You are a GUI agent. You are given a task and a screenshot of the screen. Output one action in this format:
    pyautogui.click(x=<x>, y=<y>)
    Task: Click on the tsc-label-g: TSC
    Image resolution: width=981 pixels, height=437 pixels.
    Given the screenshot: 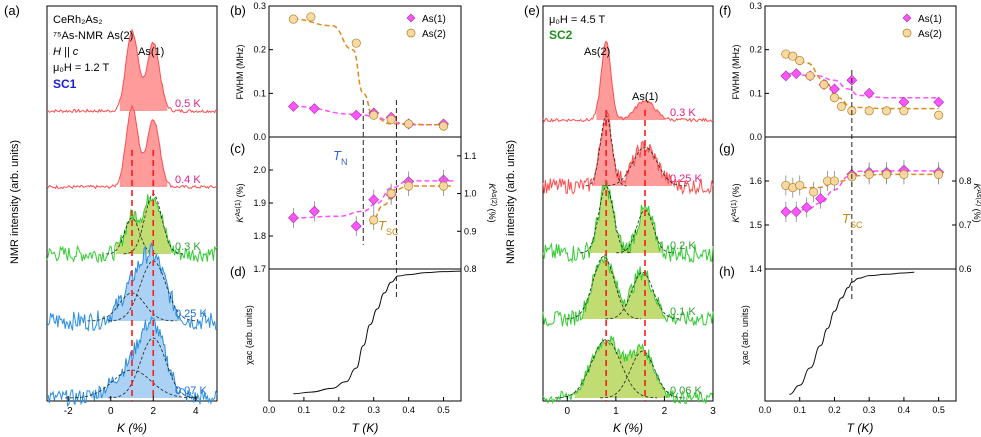 What is the action you would take?
    pyautogui.click(x=852, y=220)
    